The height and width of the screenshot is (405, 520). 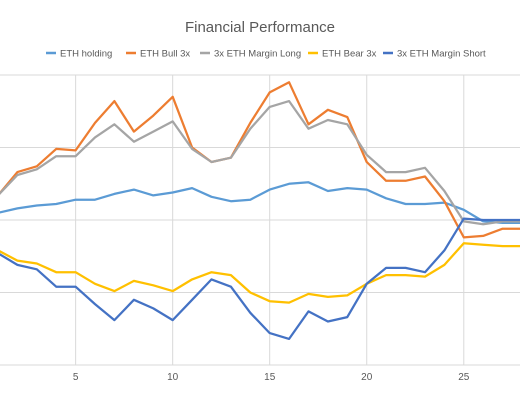 I want to click on legend-label-4: ETH Bear 3x, so click(x=349, y=54).